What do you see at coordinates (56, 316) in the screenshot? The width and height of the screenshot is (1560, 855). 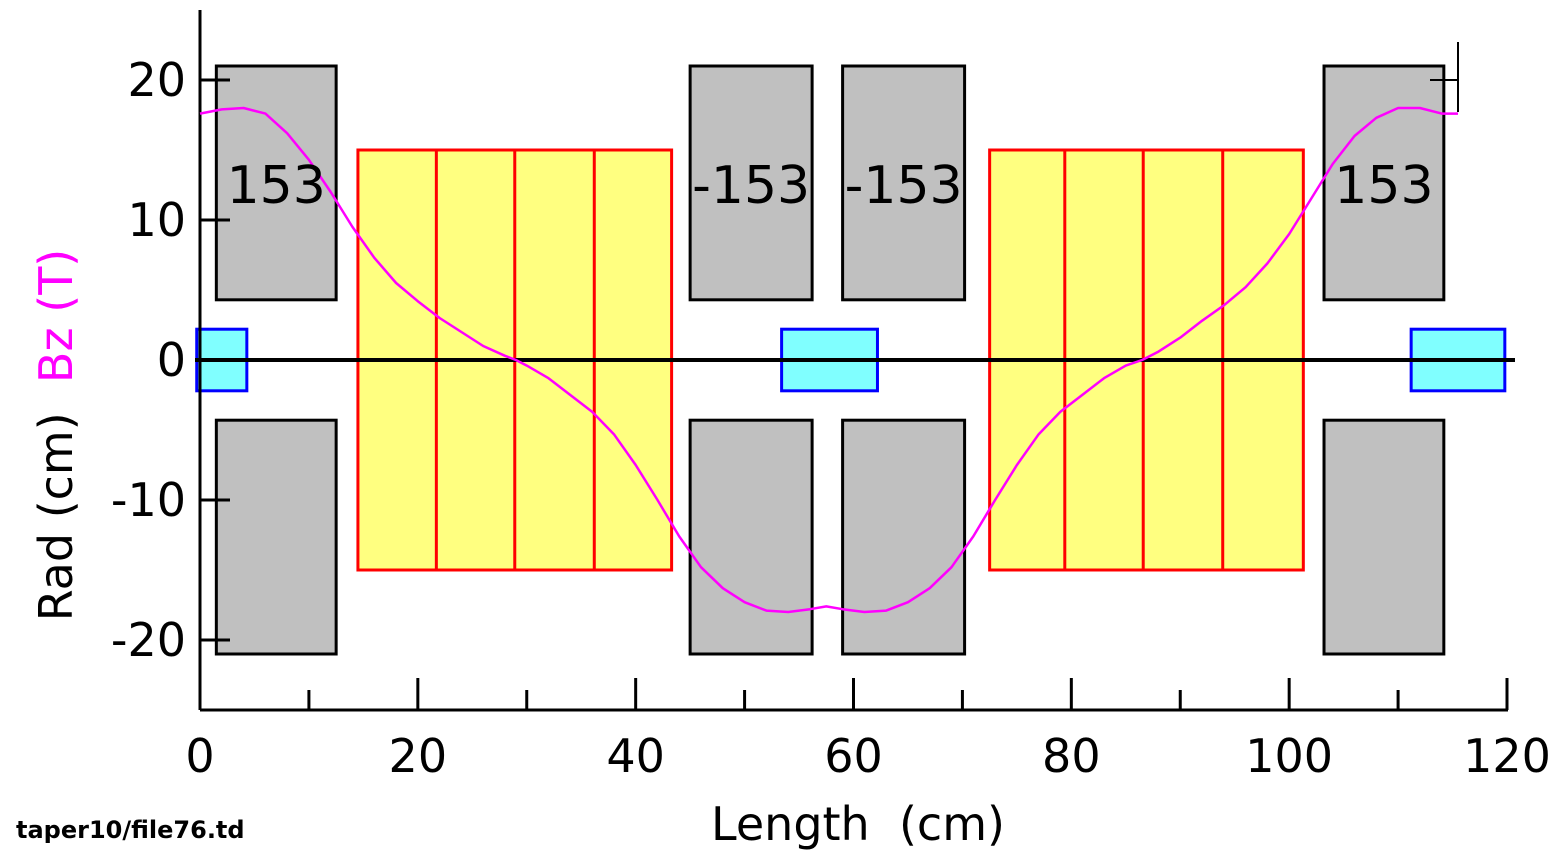 I see `y-axis-bz-label: Bz (T)` at bounding box center [56, 316].